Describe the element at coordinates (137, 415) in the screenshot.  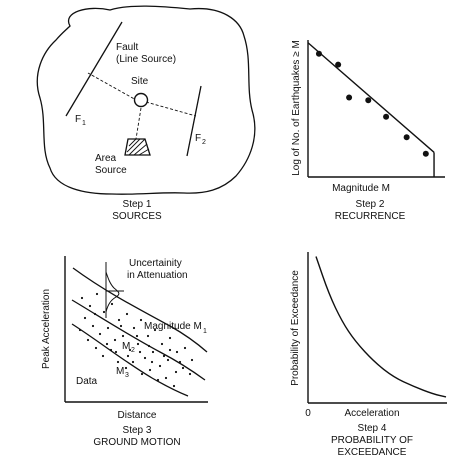
I see `step3-xlabel: Distance` at that location.